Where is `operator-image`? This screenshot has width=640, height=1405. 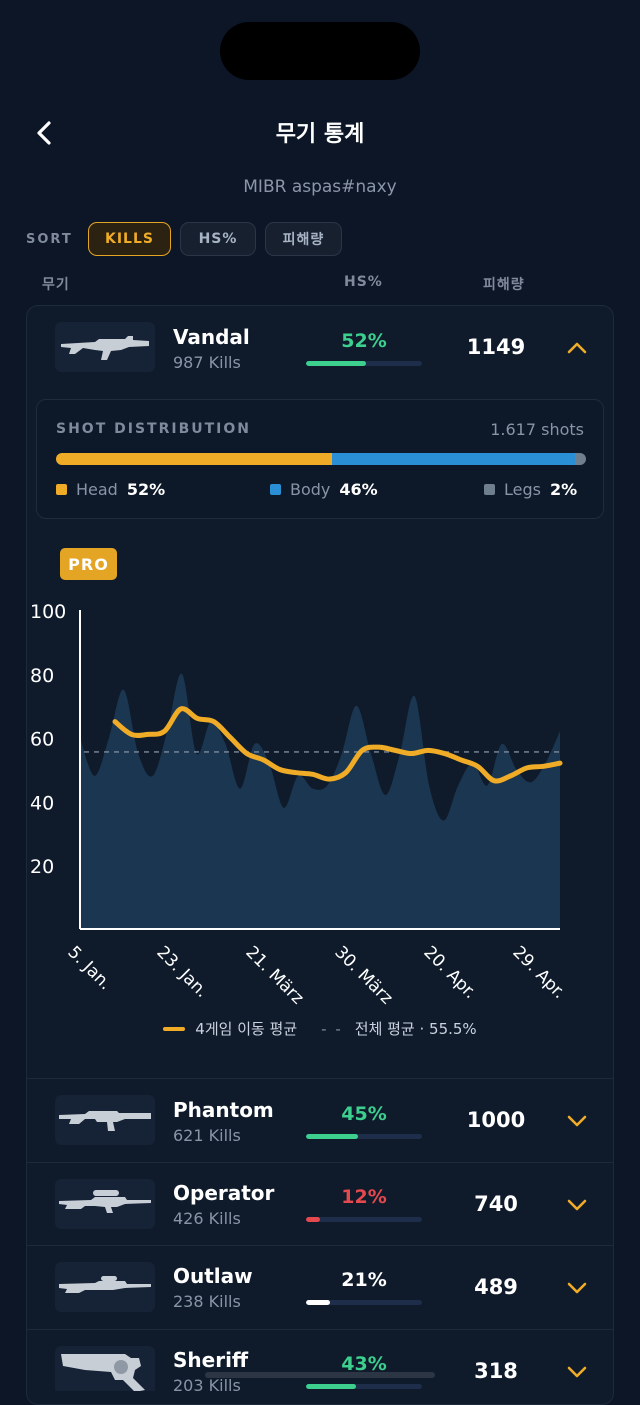 operator-image is located at coordinates (105, 1204).